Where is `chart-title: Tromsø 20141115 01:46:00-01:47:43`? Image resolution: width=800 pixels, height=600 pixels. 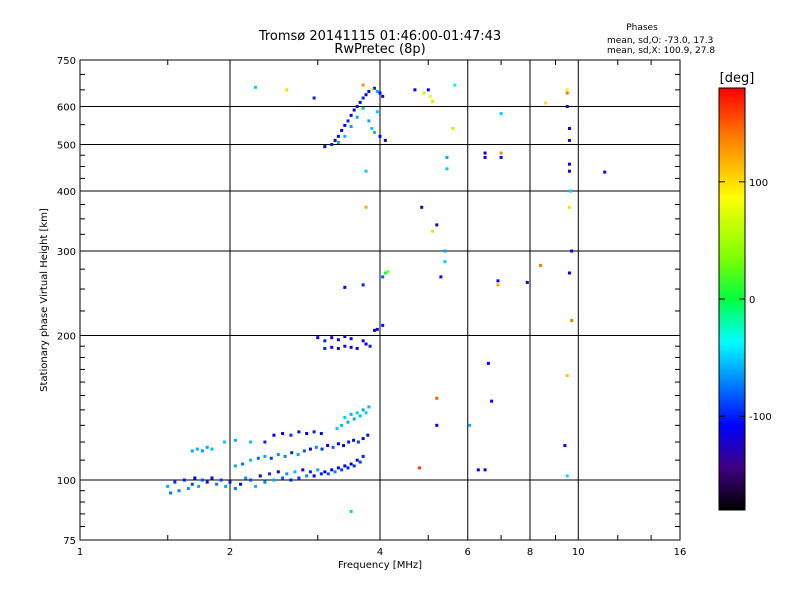 chart-title: Tromsø 20141115 01:46:00-01:47:43 is located at coordinates (379, 36).